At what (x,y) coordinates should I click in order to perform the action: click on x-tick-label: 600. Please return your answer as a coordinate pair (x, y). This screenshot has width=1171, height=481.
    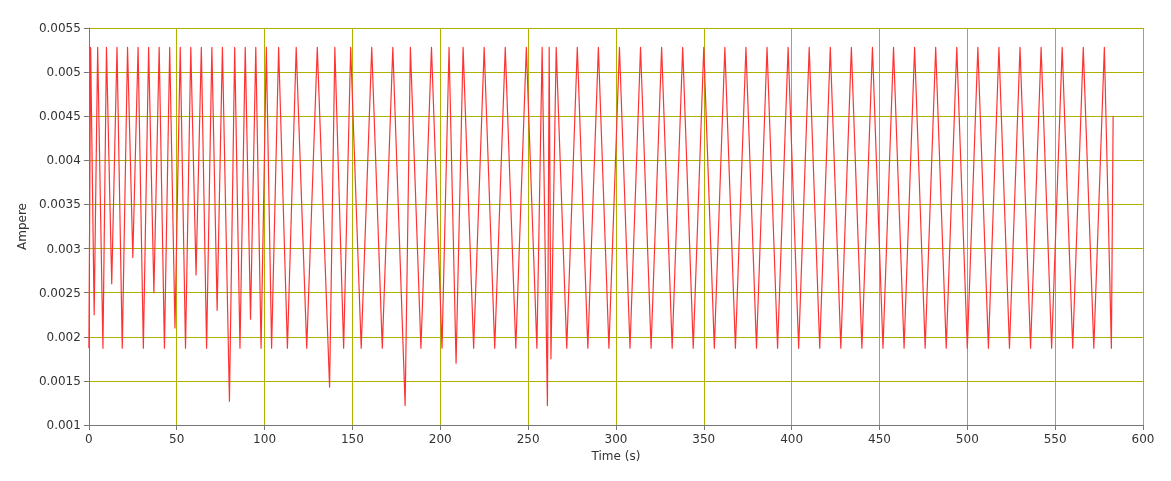
    Looking at the image, I should click on (1143, 439).